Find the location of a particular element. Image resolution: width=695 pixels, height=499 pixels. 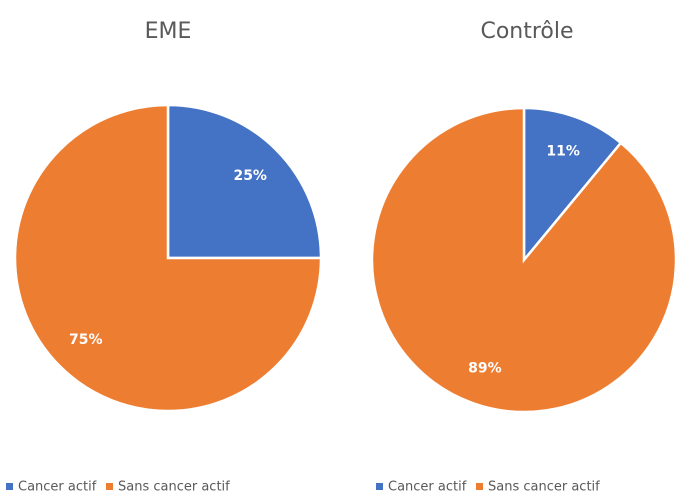

value-label: 11% is located at coordinates (563, 151).